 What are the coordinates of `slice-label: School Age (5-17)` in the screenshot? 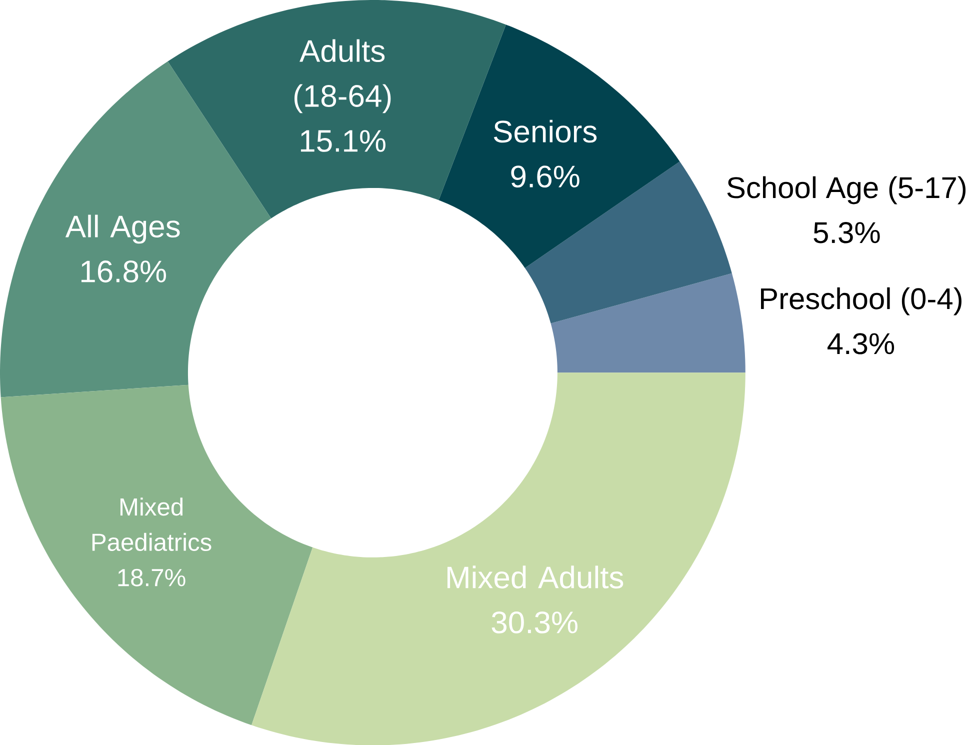 It's located at (846, 190).